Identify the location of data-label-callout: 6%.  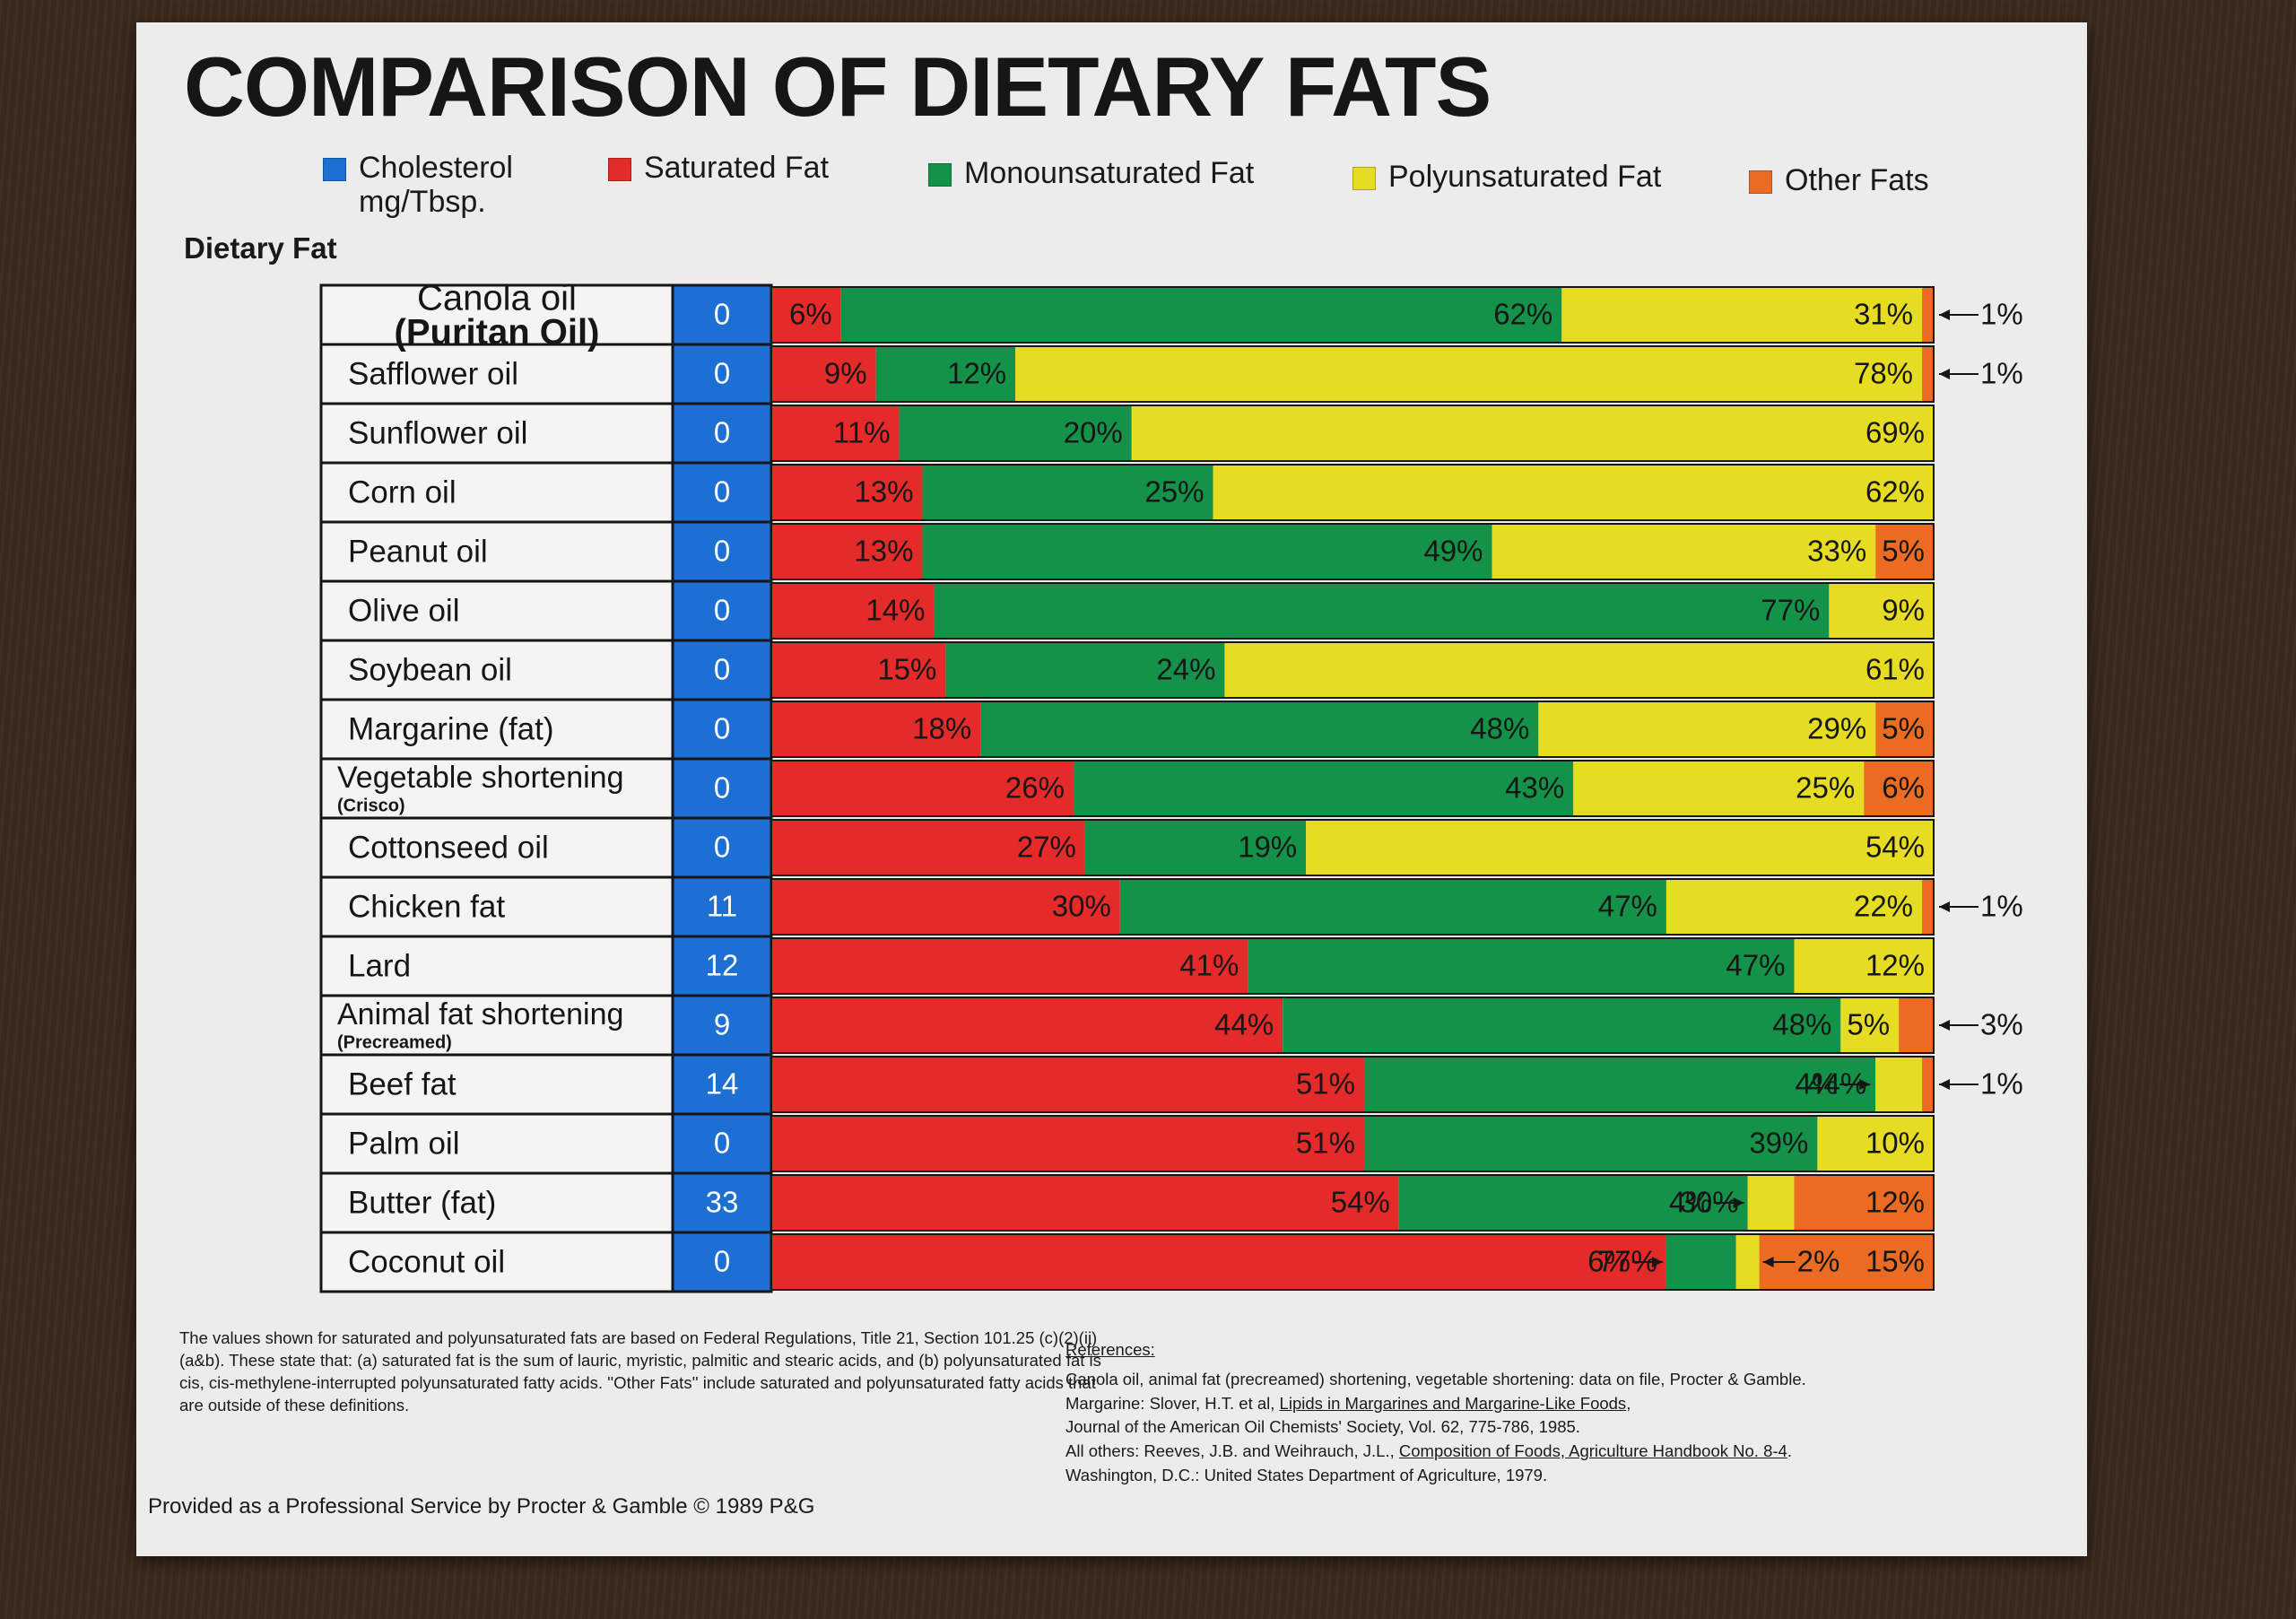
(1609, 1261).